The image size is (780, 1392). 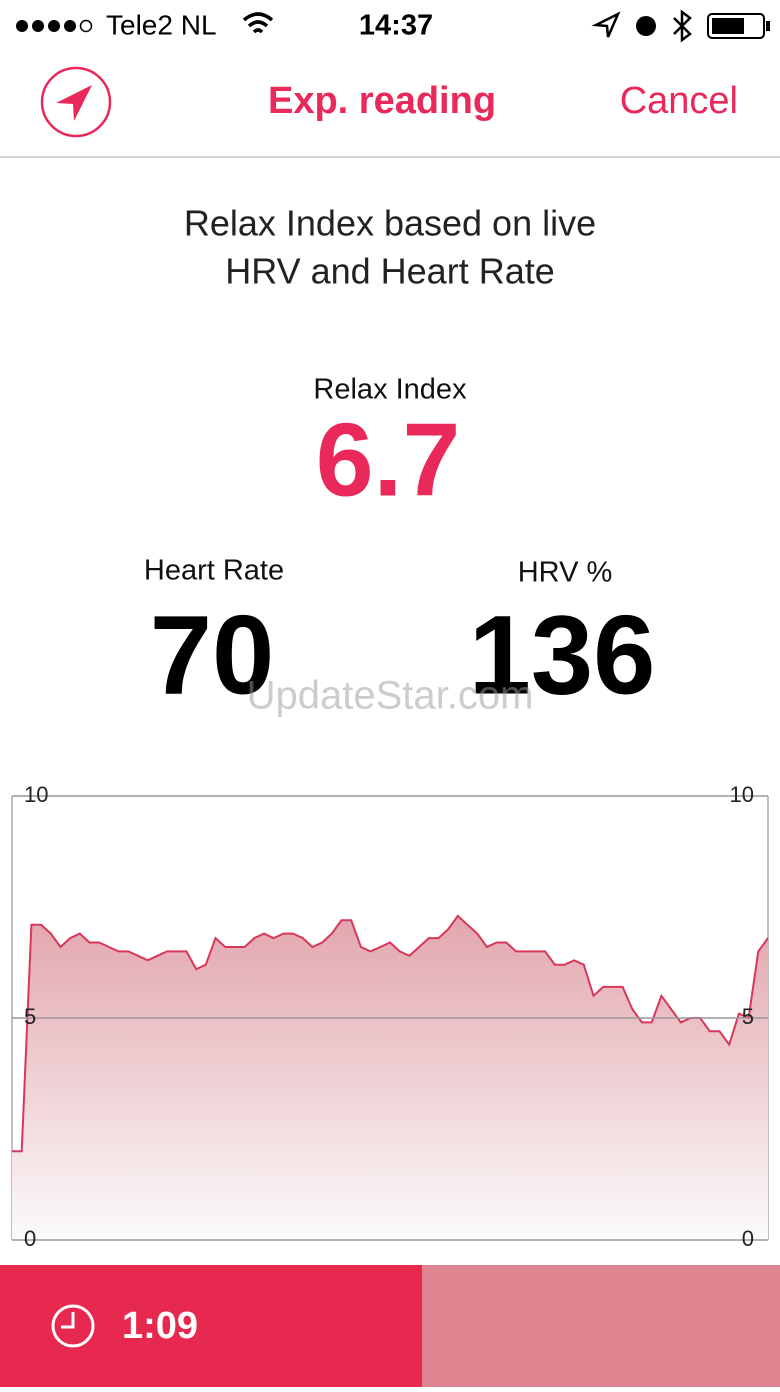 I want to click on y2-tick-label: 0, so click(x=748, y=1238).